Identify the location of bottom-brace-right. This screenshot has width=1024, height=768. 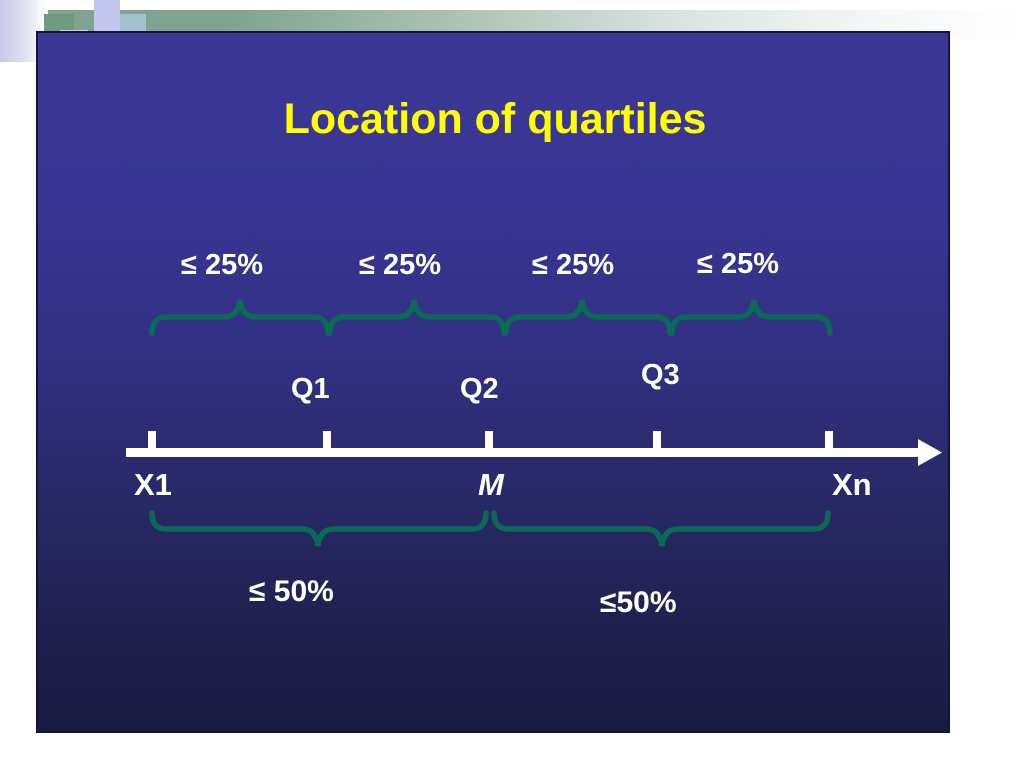
(661, 528).